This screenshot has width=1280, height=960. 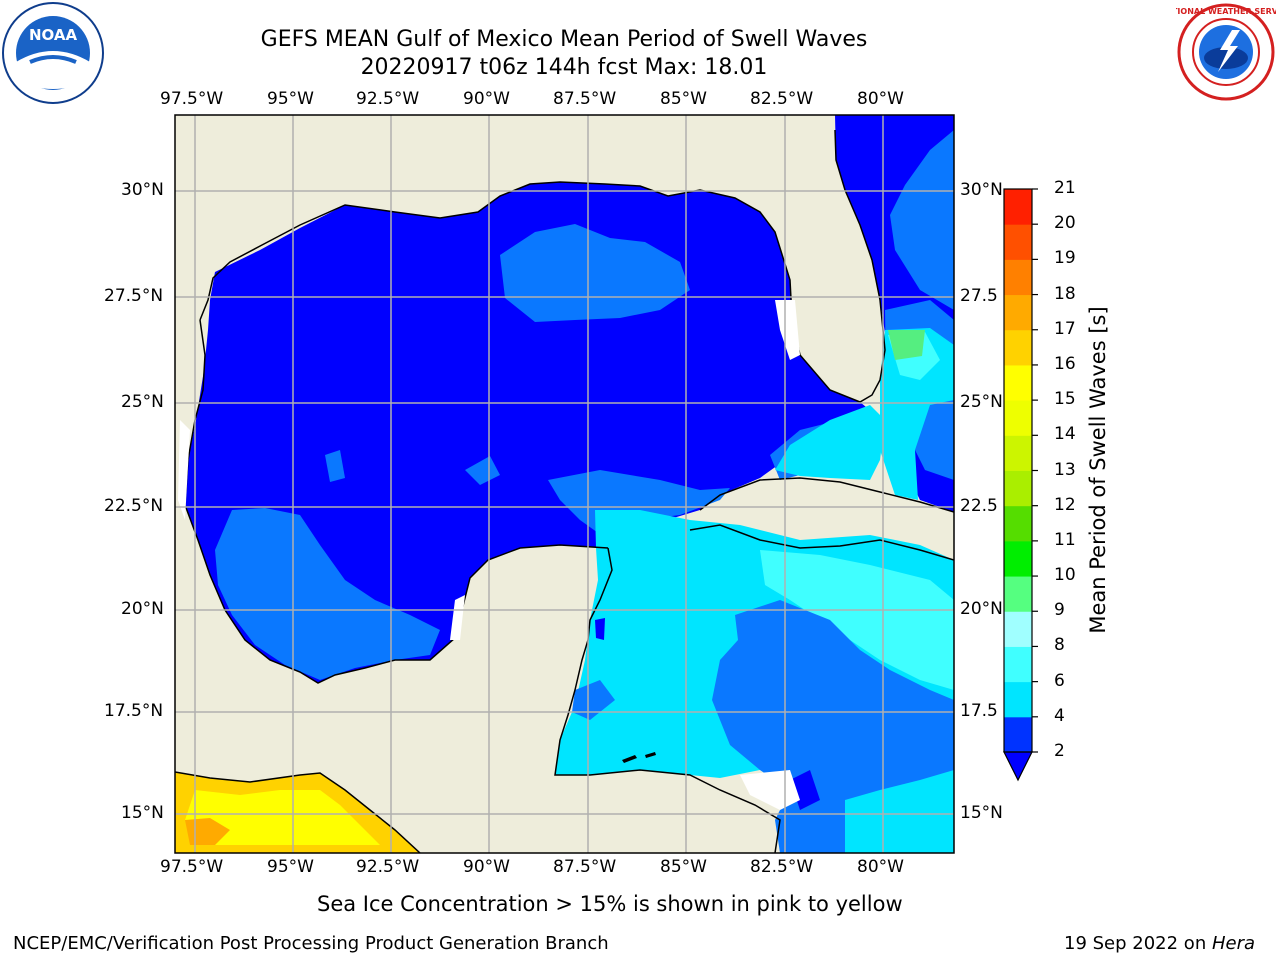 I want to click on lat-label-right: 20°N, so click(x=981, y=609).